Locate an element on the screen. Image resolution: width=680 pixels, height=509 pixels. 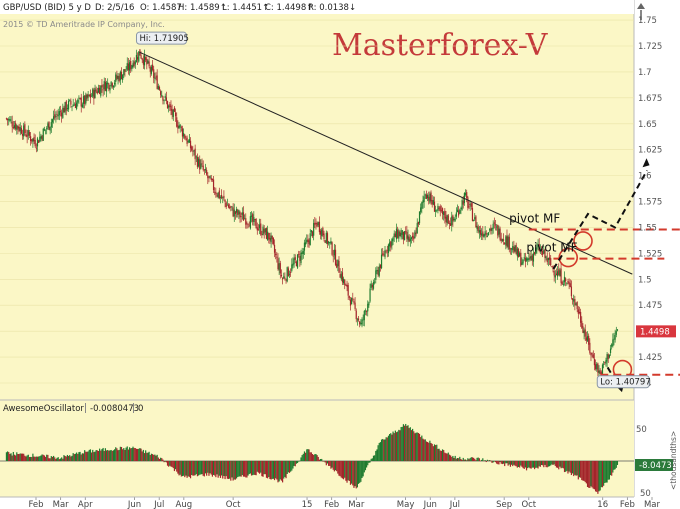
y-tick-label: 1.725 is located at coordinates (650, 47).